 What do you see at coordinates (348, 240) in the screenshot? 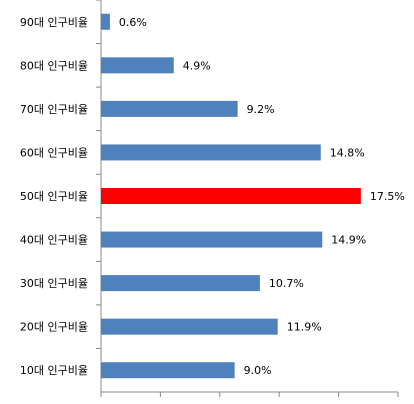
I see `value-label: 14.9%` at bounding box center [348, 240].